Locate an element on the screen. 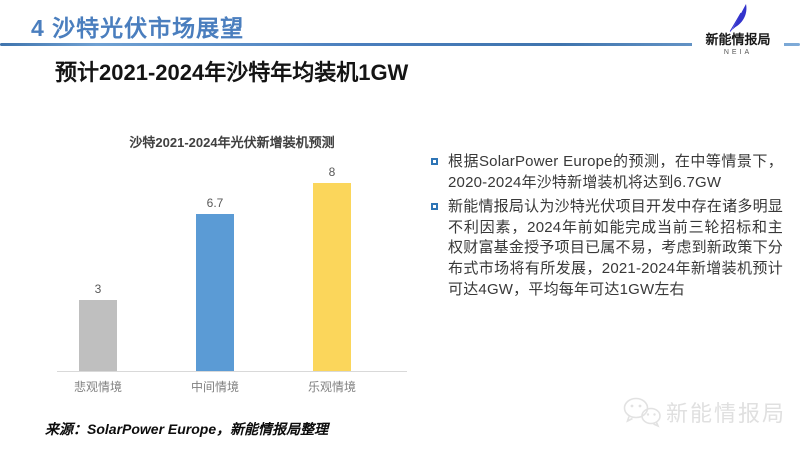 The image size is (800, 449). bar-group: 3 is located at coordinates (98, 326).